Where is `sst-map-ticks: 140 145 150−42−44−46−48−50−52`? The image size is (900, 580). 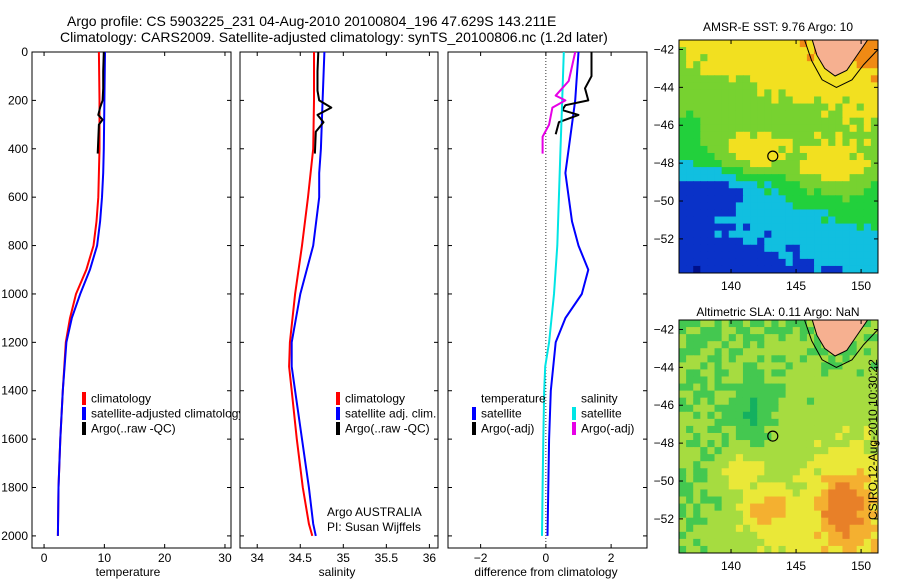 sst-map-ticks: 140 145 150−42−44−46−48−50−52 is located at coordinates (766, 166).